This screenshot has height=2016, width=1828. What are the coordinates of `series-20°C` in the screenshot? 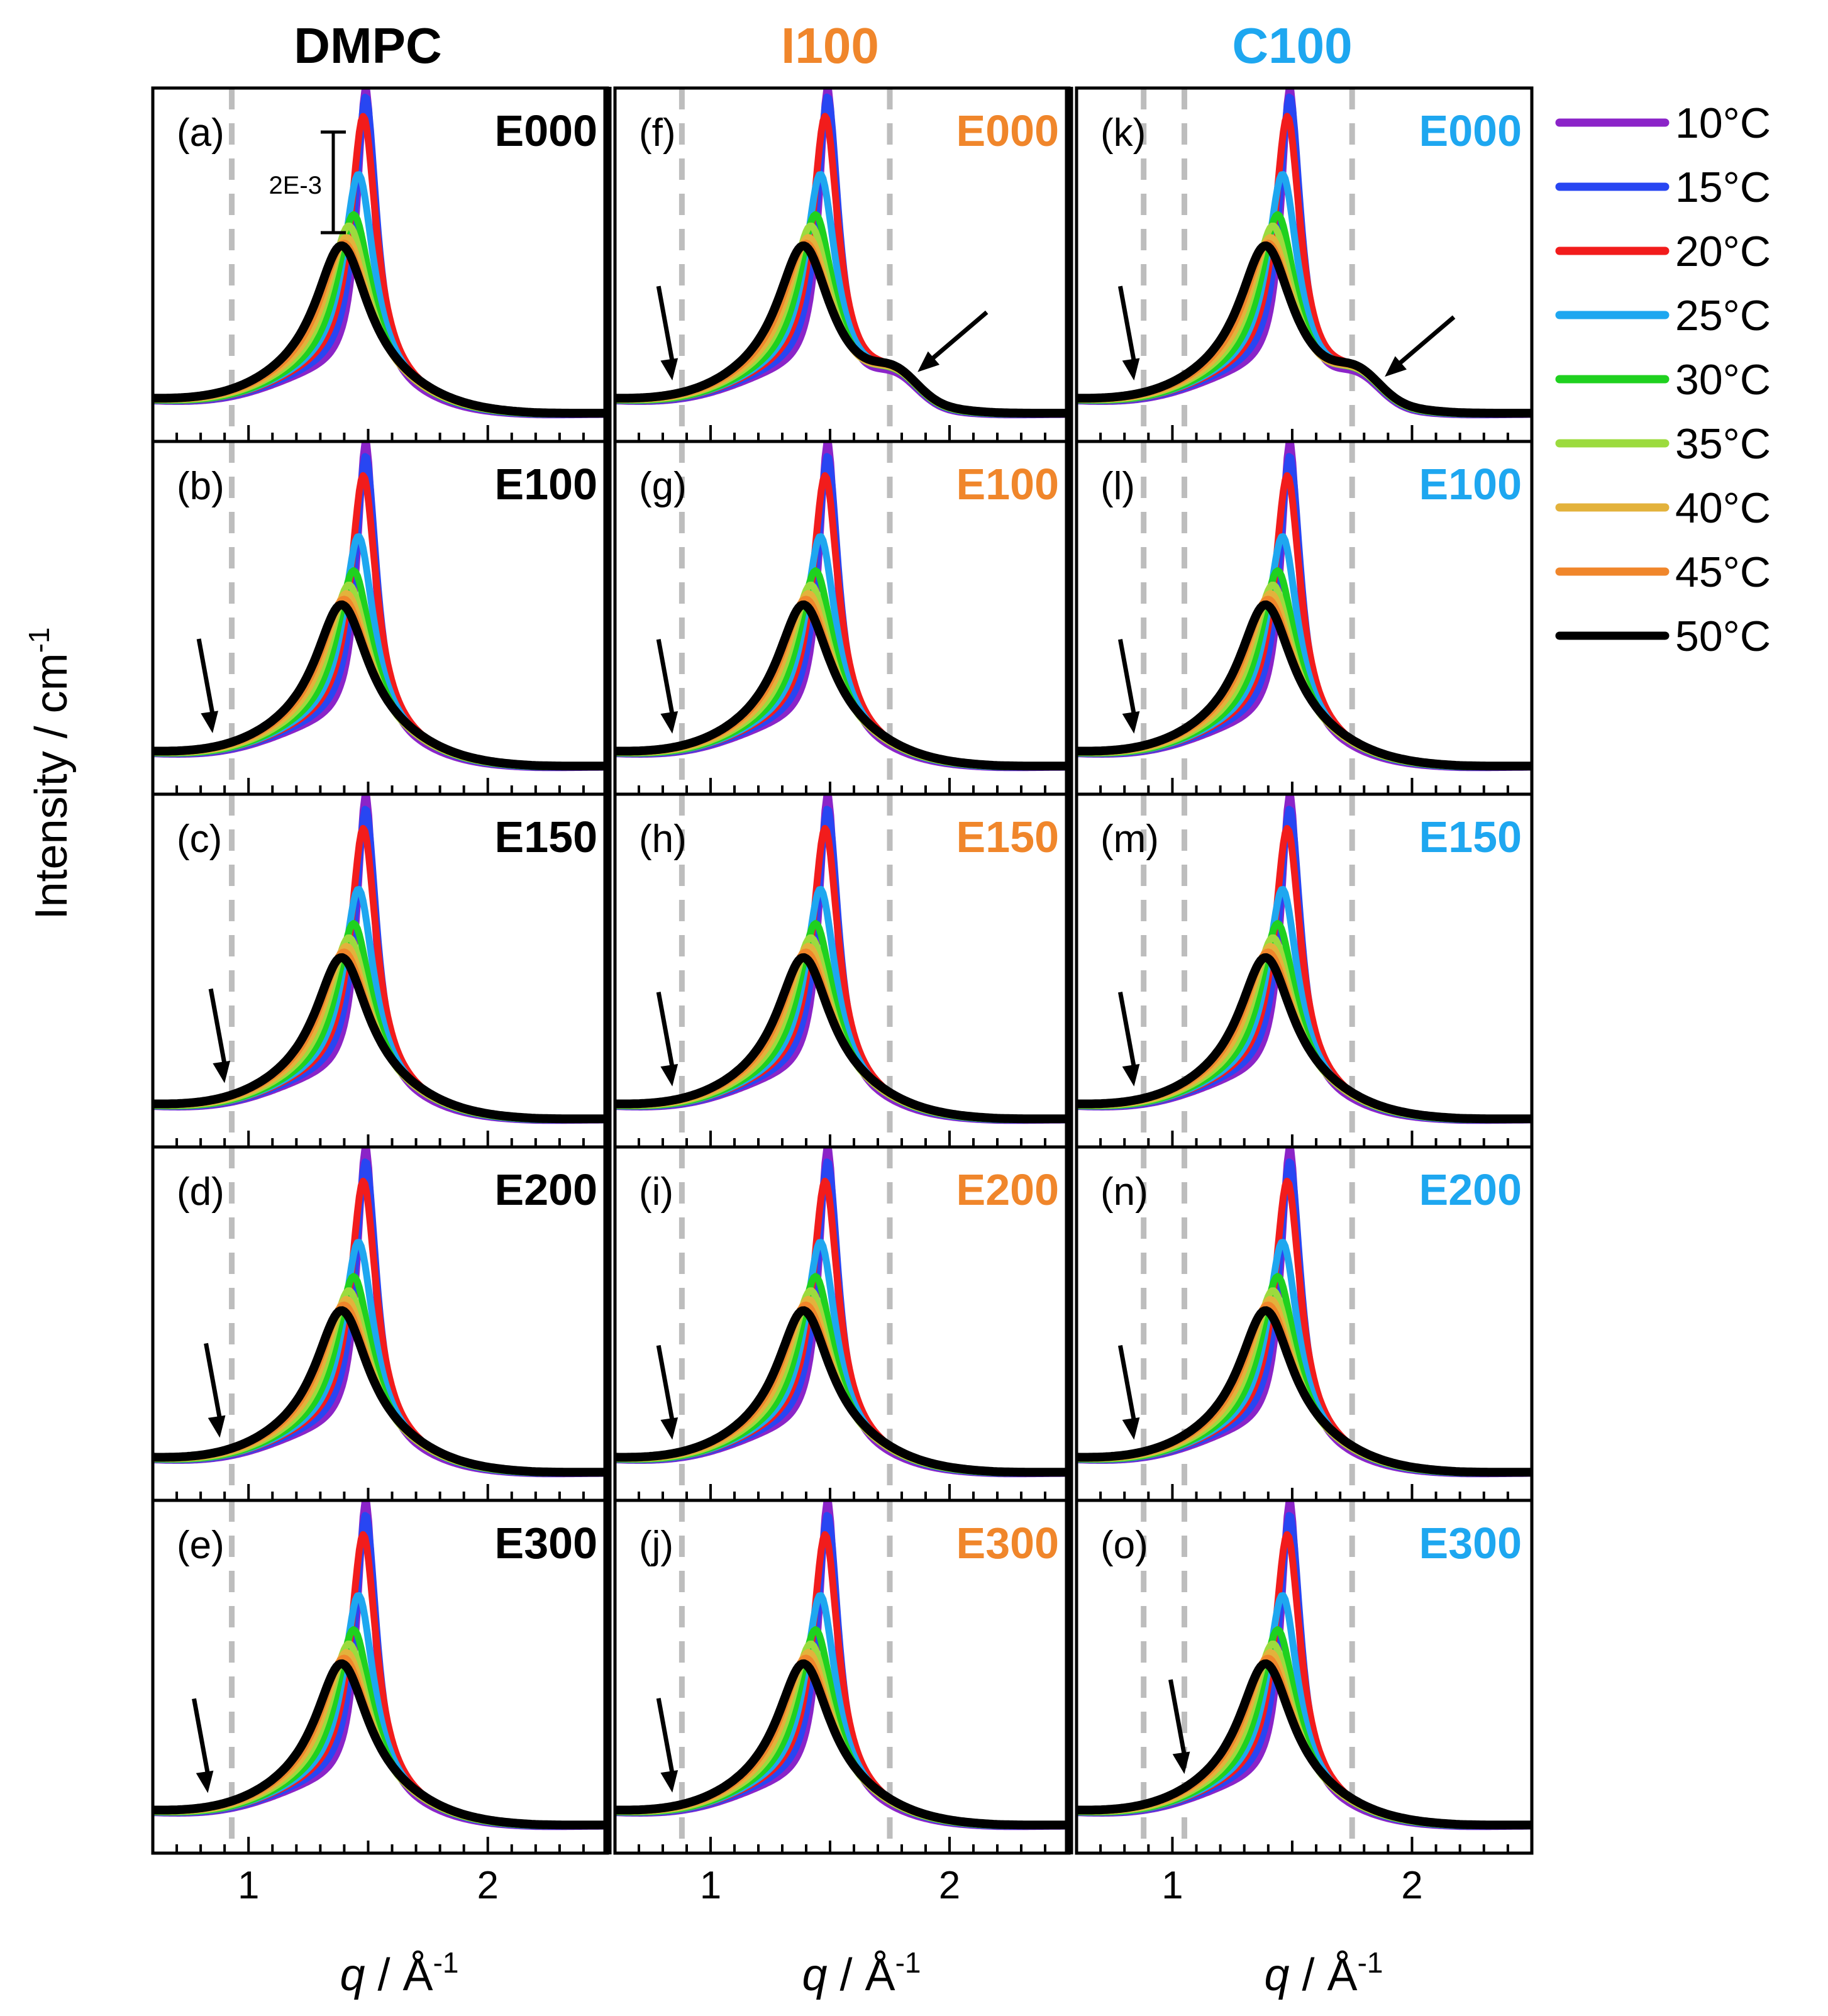 It's located at (380, 265).